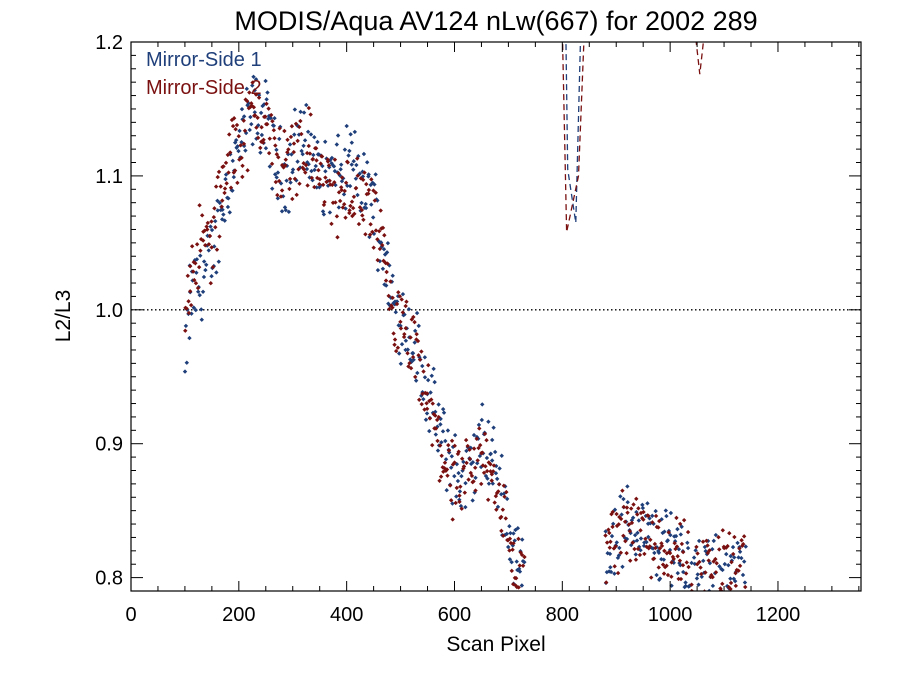 This screenshot has width=900, height=675. I want to click on y-tick-label: 0.8, so click(109, 579).